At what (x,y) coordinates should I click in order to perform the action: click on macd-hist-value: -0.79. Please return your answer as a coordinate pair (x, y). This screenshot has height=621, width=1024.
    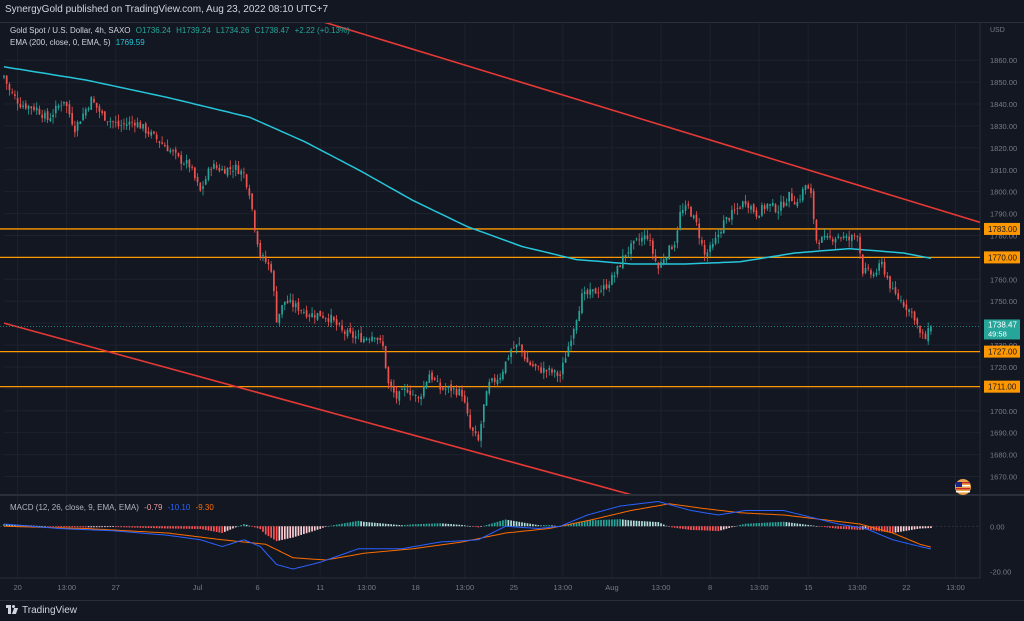
    Looking at the image, I should click on (153, 507).